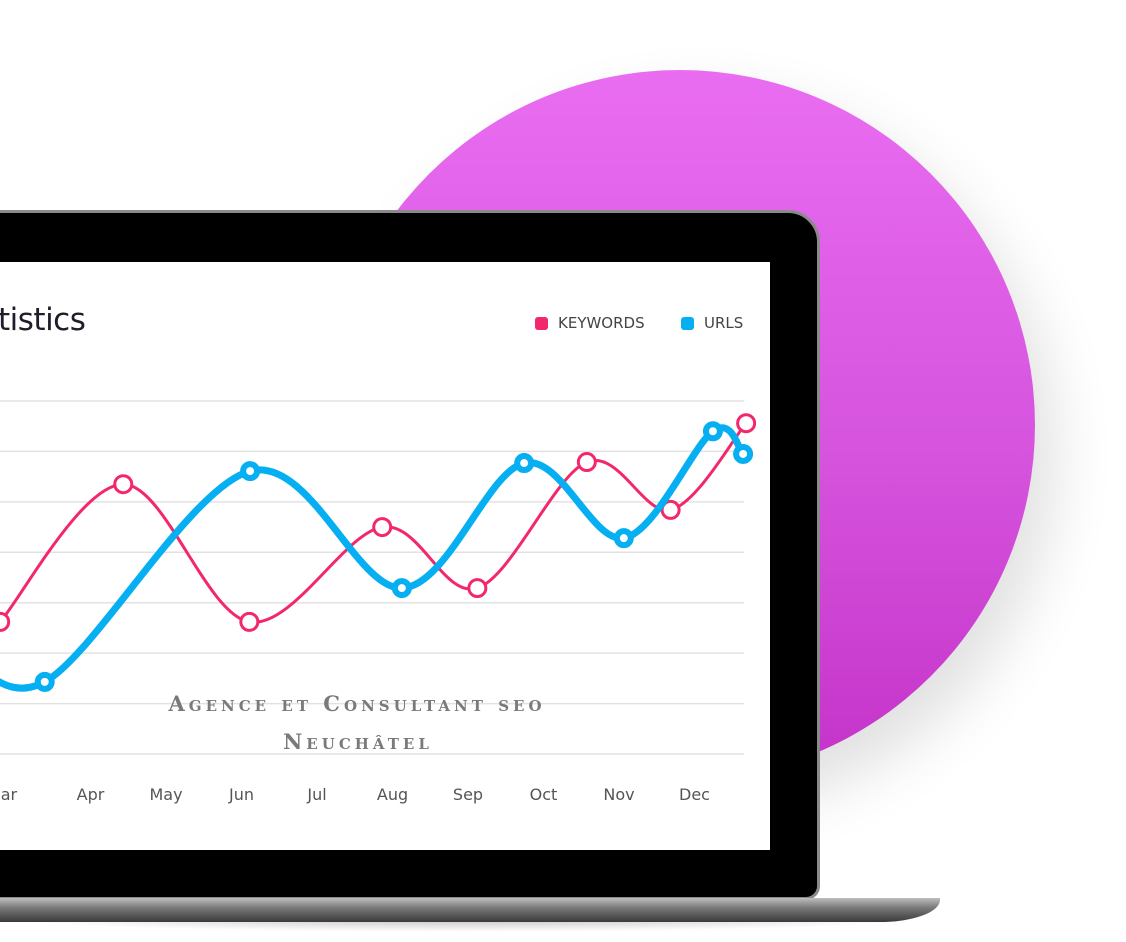 The width and height of the screenshot is (1126, 942). I want to click on urls-swatch, so click(687, 323).